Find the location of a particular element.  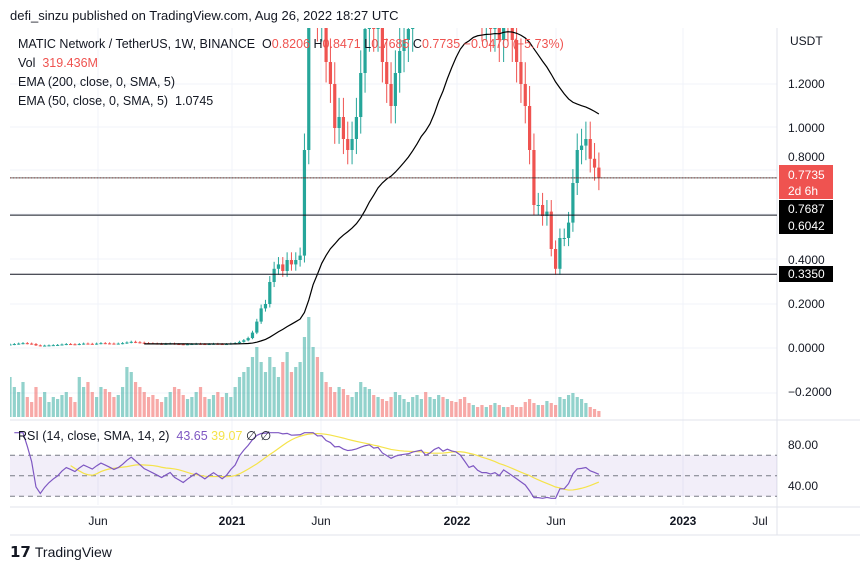

rsi-tick: 40.00 is located at coordinates (803, 486).